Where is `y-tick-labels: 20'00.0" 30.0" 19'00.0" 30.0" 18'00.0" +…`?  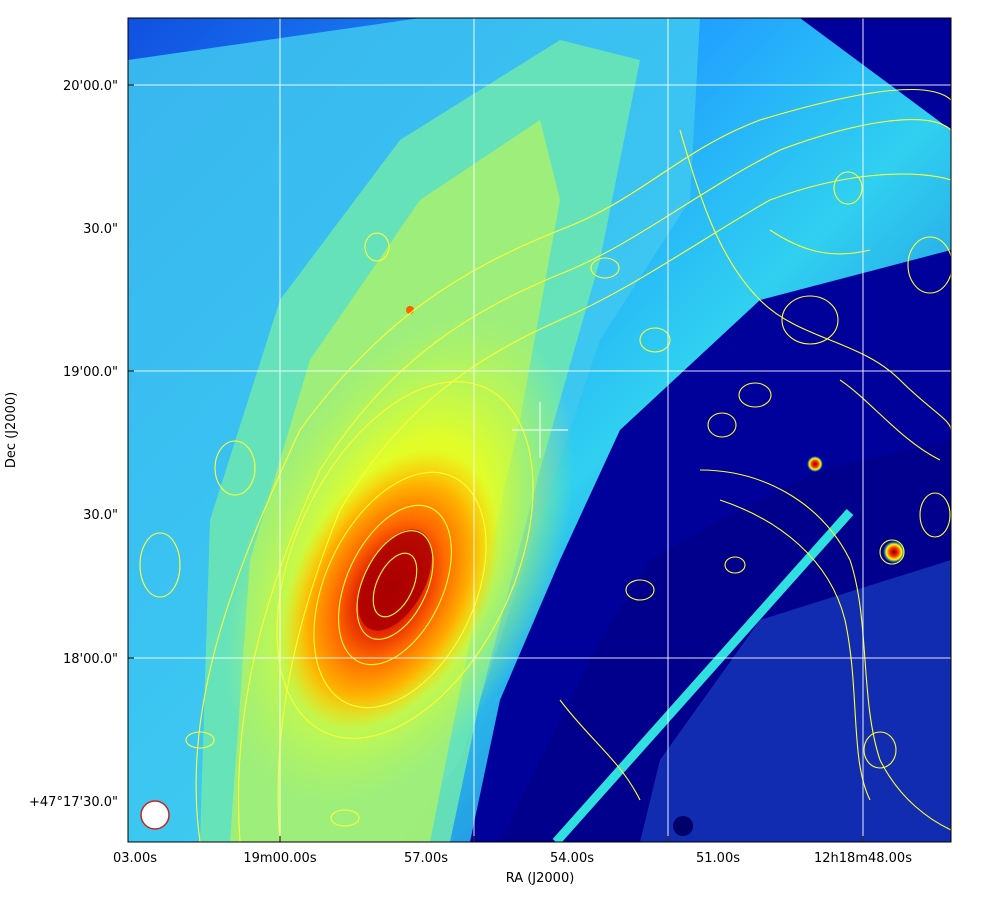 y-tick-labels: 20'00.0" 30.0" 19'00.0" 30.0" 18'00.0" +… is located at coordinates (73, 444).